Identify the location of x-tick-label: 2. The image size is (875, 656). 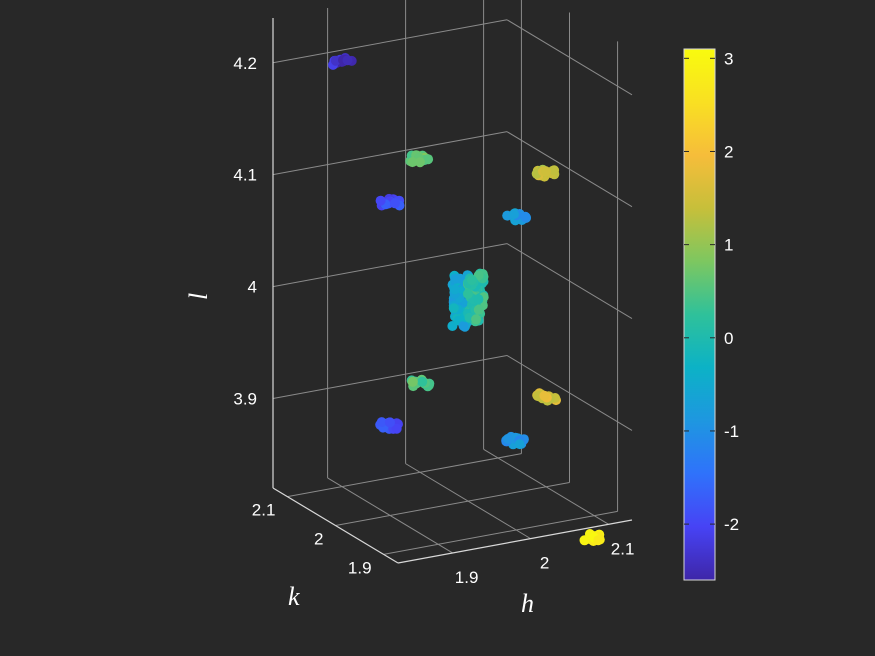
(544, 563).